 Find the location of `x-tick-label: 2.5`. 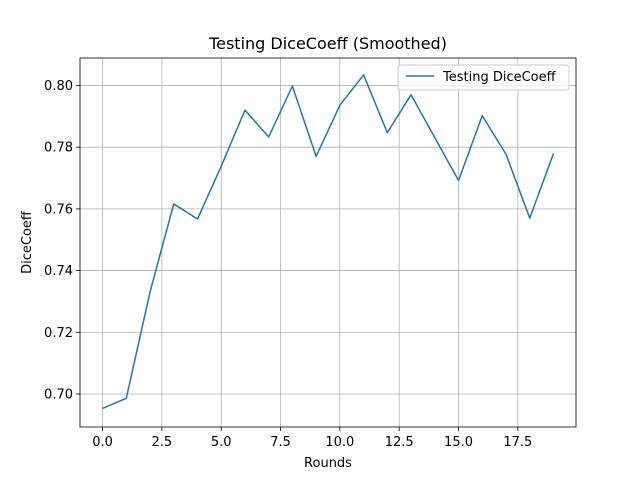

x-tick-label: 2.5 is located at coordinates (162, 442).